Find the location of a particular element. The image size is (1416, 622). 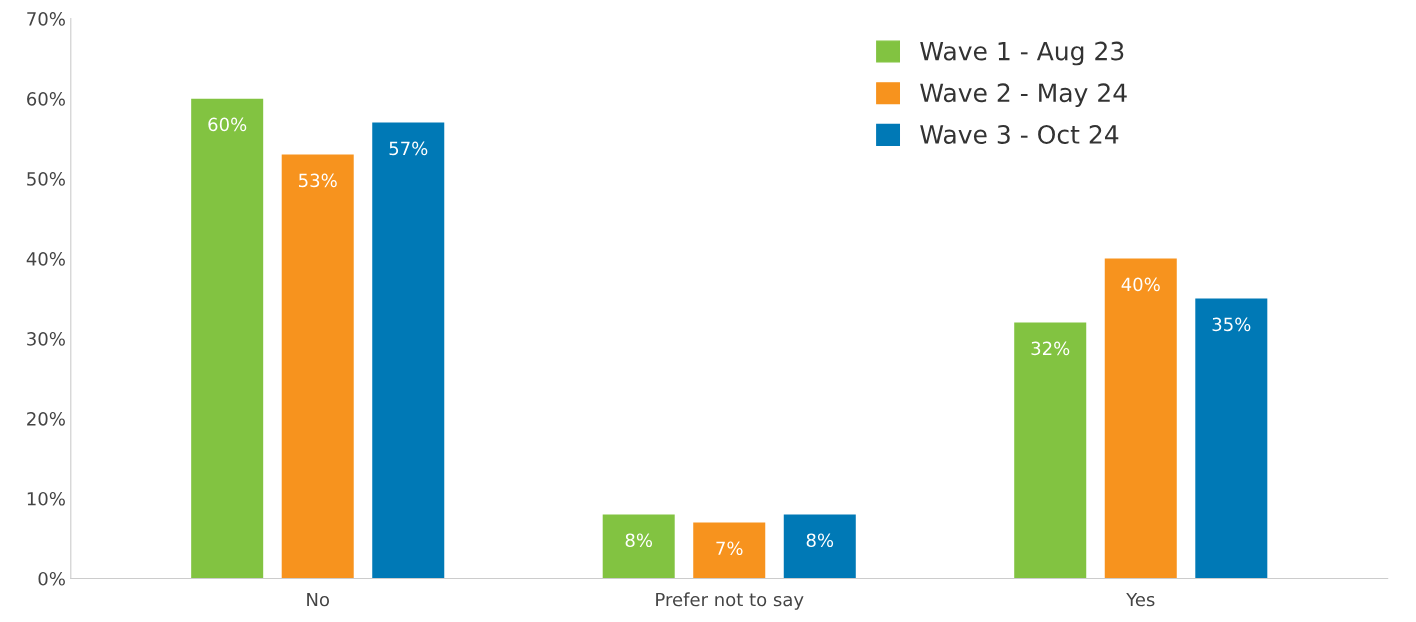

data-label: 40% is located at coordinates (1140, 284).